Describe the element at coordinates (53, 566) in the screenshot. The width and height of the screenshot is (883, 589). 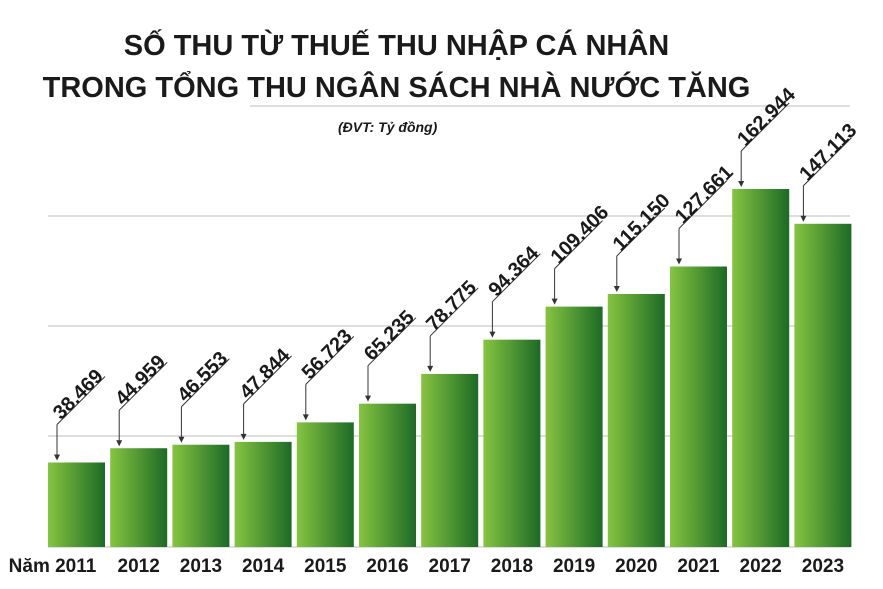
I see `x-tick-label: Năm 2011` at that location.